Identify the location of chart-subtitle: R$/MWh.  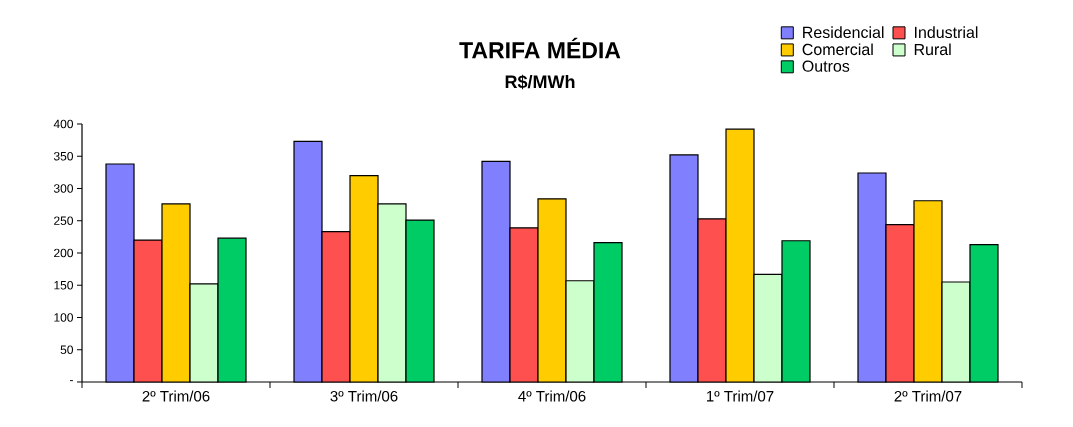
(540, 82).